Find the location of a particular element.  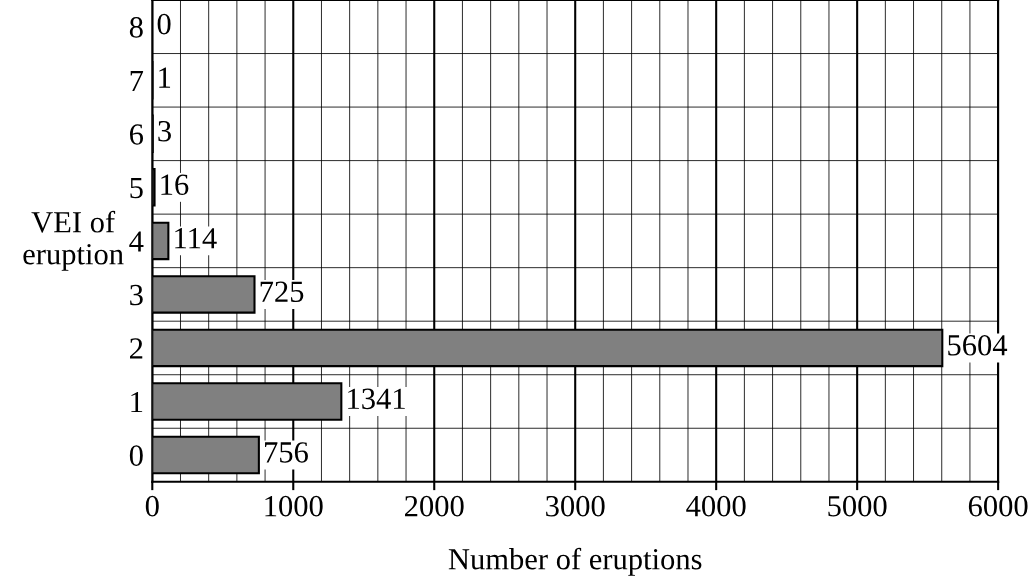

y-axis-title: VEI of eruption is located at coordinates (73, 240).